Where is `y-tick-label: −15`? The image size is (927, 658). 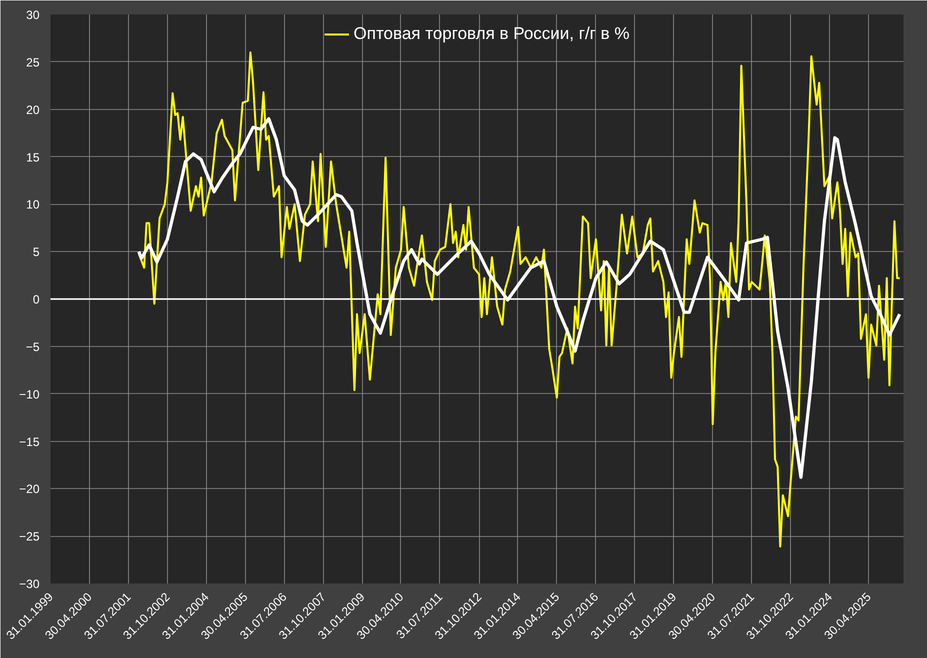
y-tick-label: −15 is located at coordinates (29, 441).